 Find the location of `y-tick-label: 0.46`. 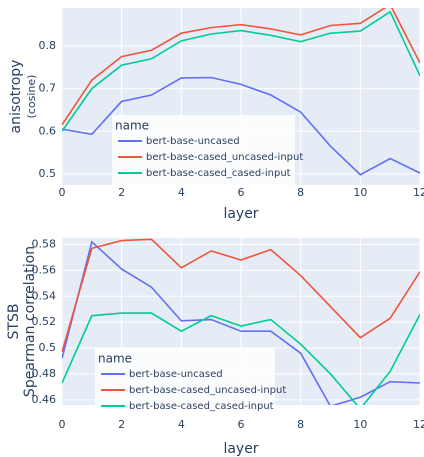

y-tick-label: 0.46 is located at coordinates (44, 399).